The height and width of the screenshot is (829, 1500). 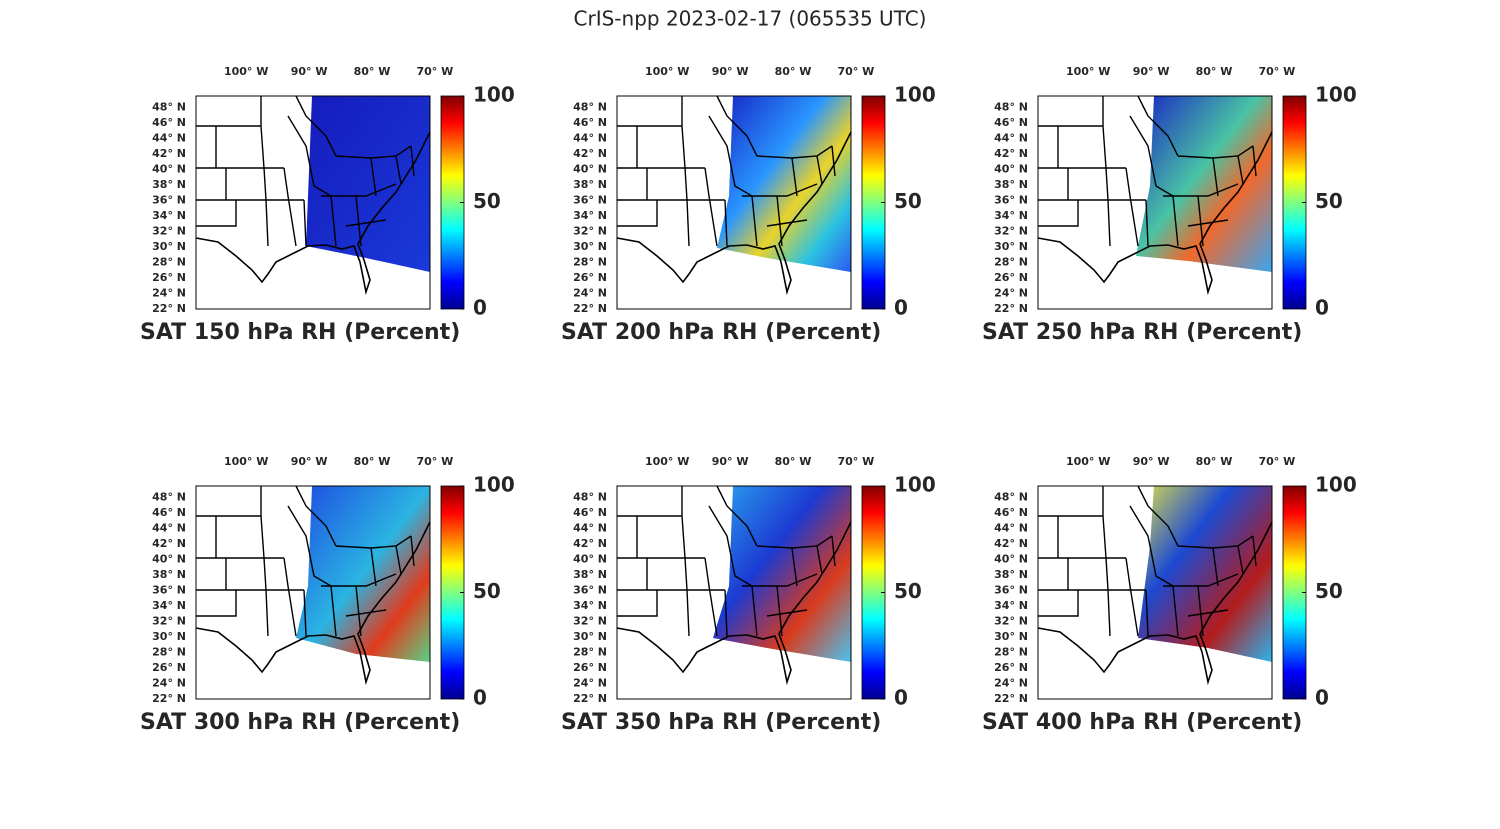 I want to click on panel-title: SAT 300 hPa RH (Percent), so click(x=300, y=722).